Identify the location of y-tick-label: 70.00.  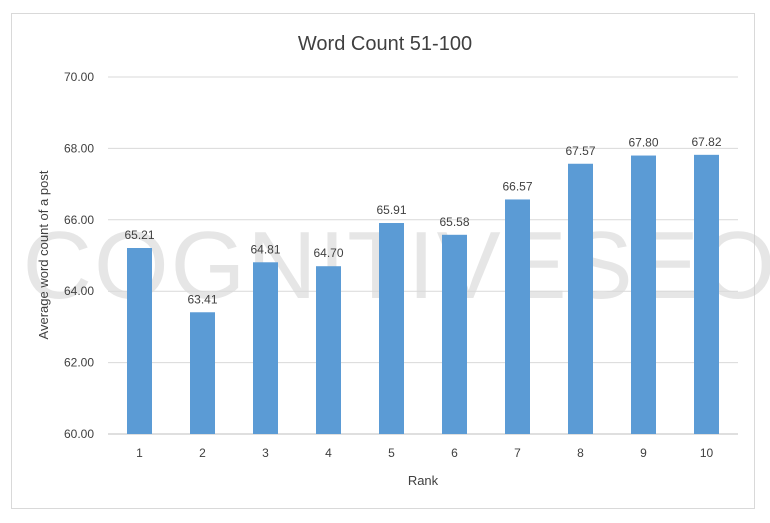
(79, 77).